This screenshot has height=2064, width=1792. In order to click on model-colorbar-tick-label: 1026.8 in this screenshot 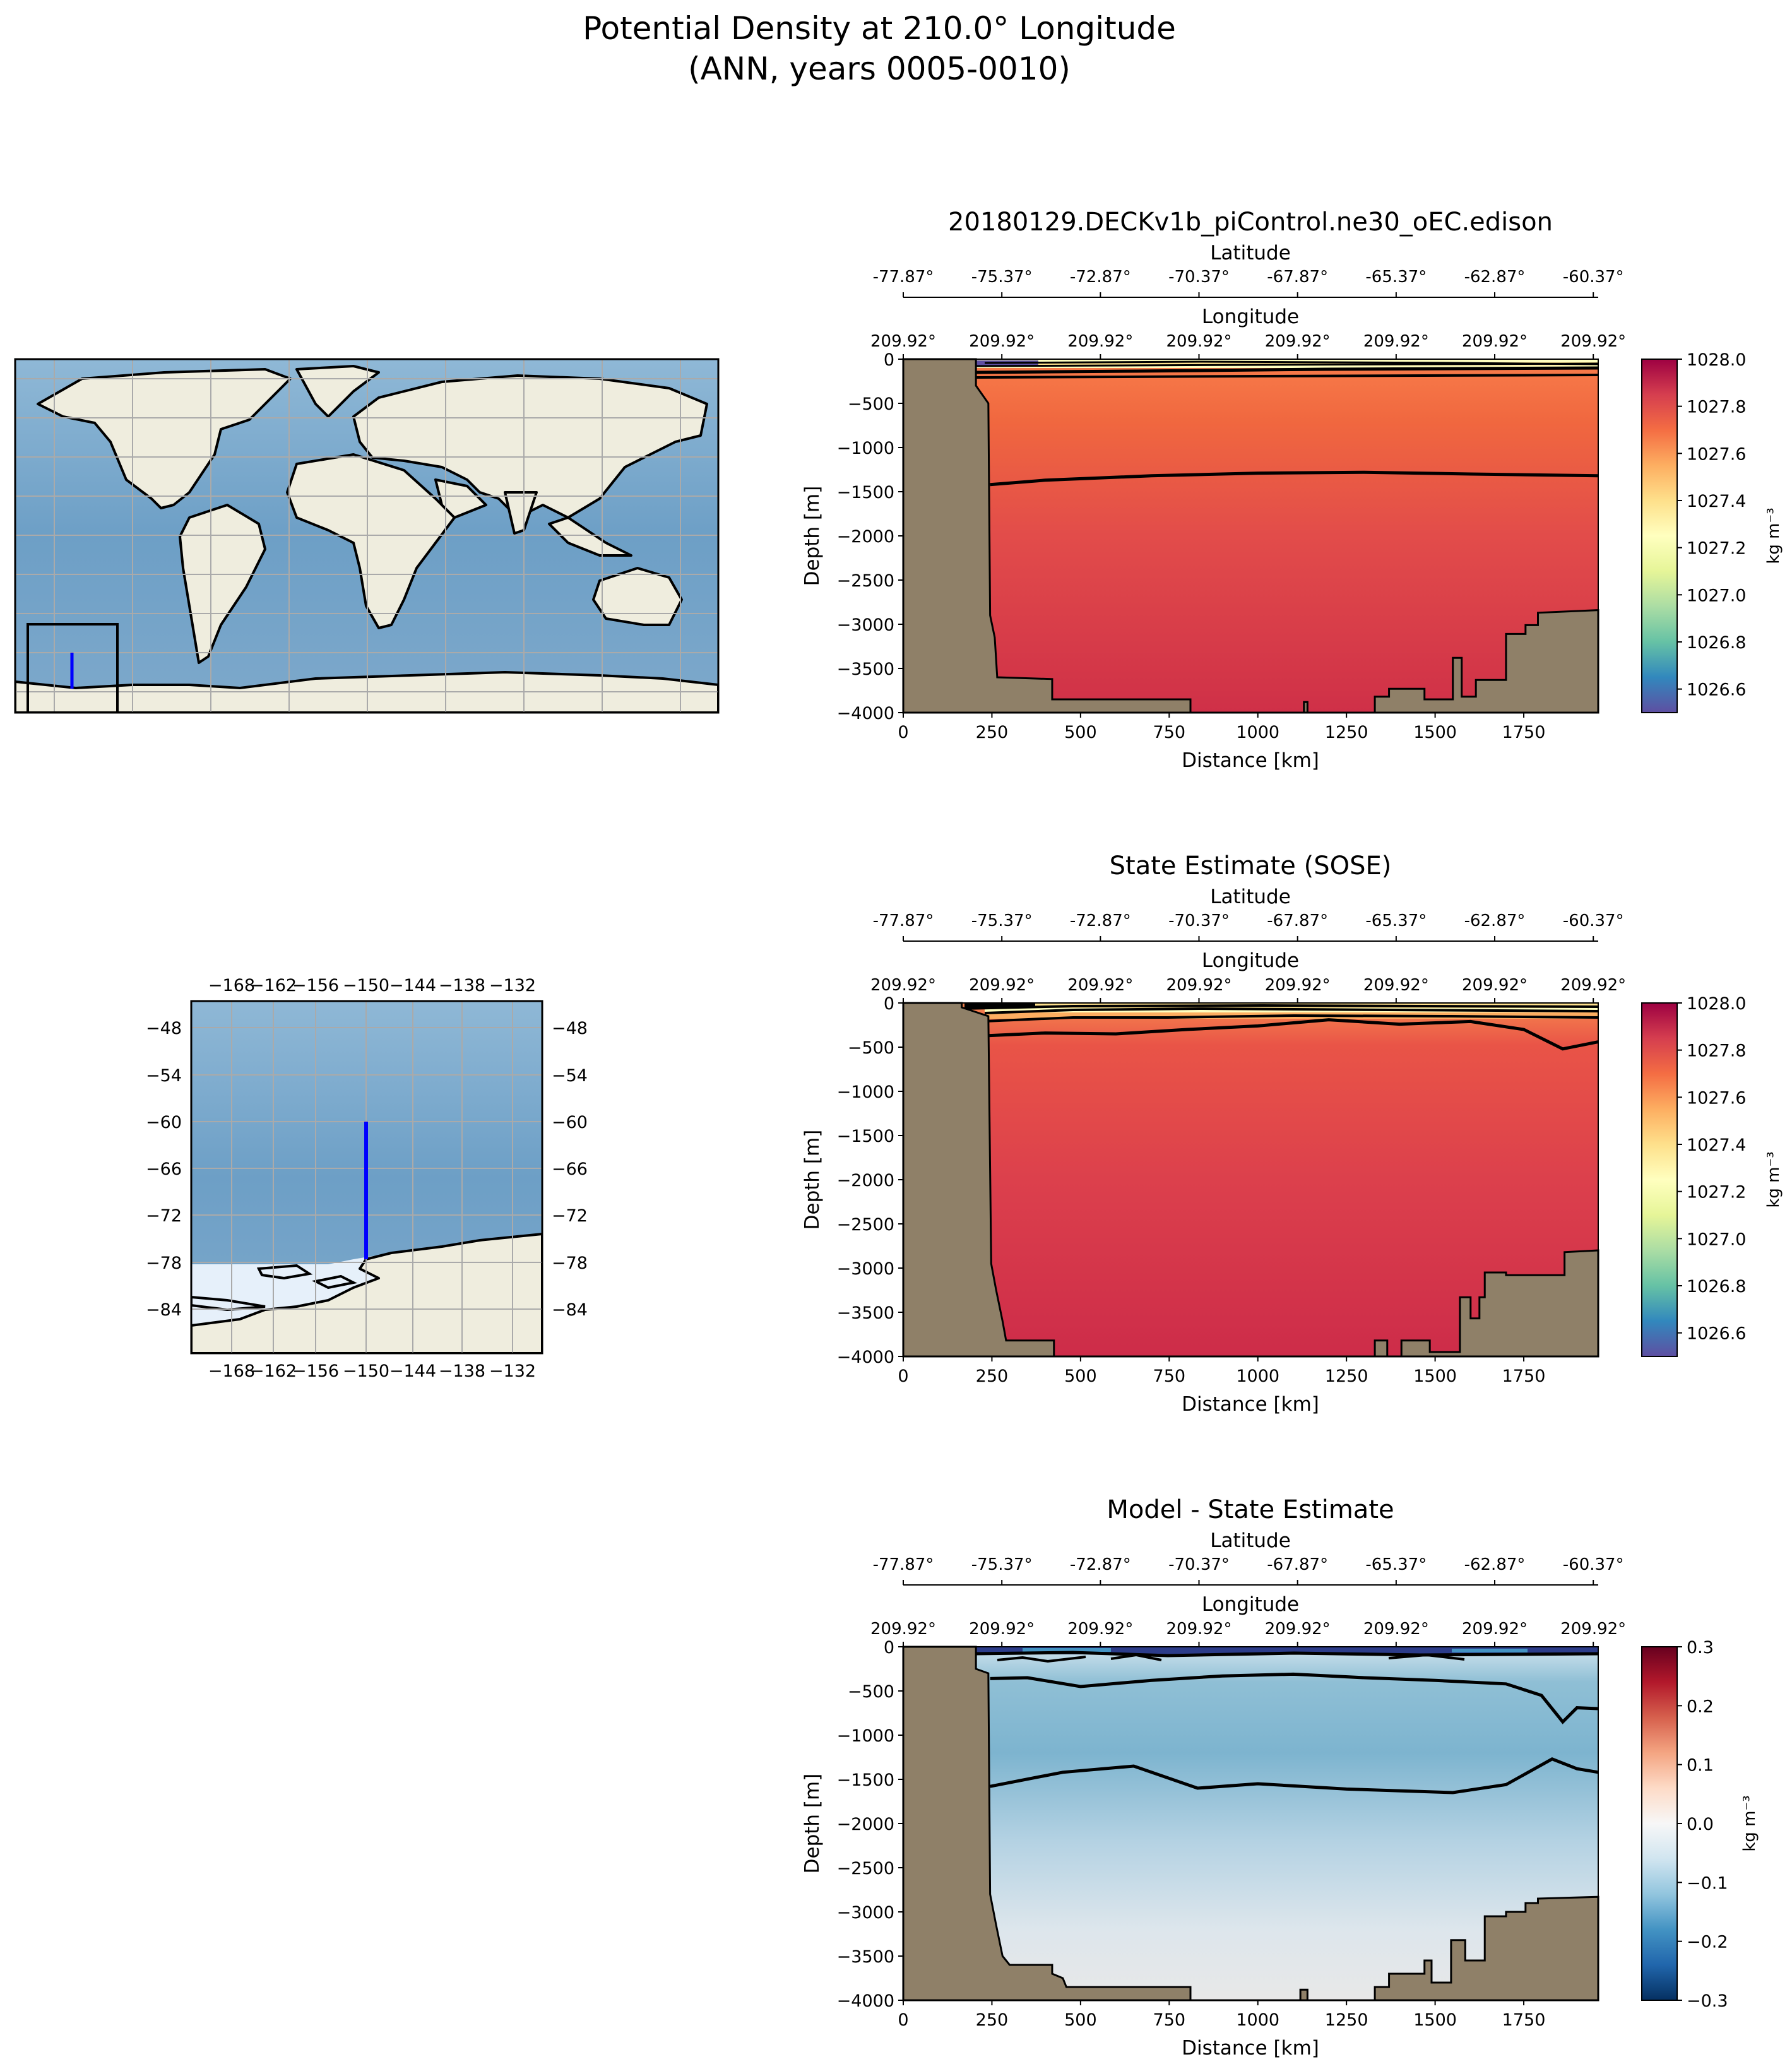, I will do `click(1717, 643)`.